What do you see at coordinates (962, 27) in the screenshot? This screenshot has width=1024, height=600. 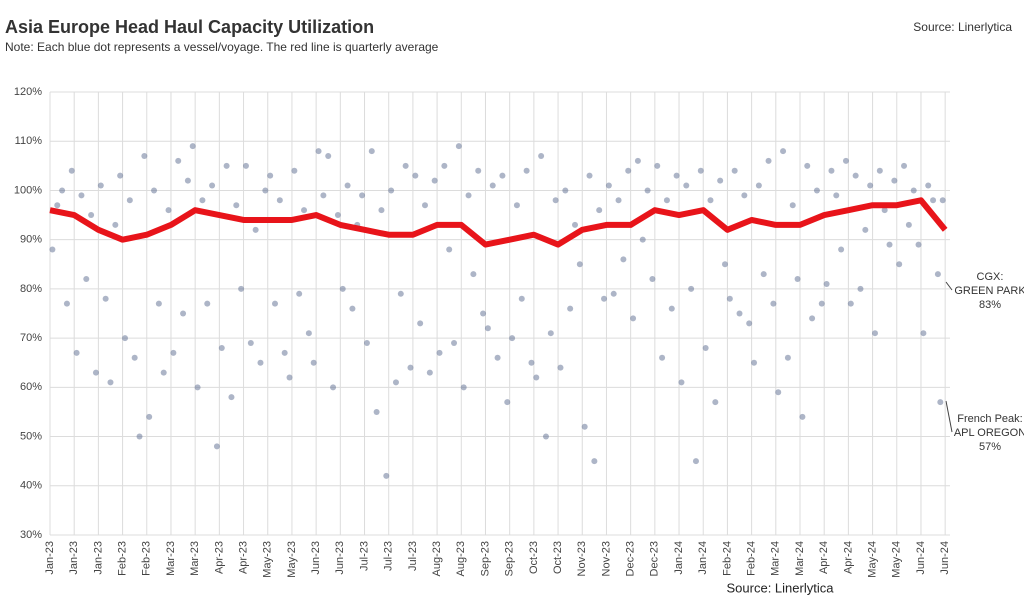 I see `source-top: Source: Linerlytica` at bounding box center [962, 27].